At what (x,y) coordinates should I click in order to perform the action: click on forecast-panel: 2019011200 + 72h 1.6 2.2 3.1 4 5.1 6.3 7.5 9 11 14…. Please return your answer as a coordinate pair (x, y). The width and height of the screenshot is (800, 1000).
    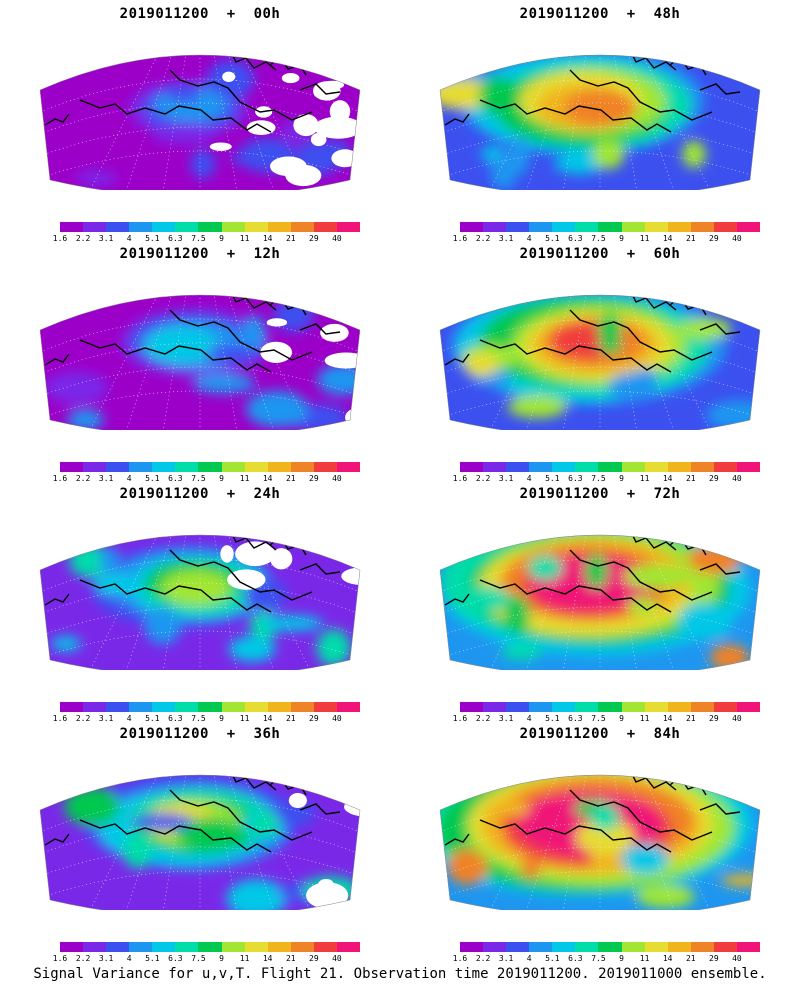
    Looking at the image, I should click on (600, 602).